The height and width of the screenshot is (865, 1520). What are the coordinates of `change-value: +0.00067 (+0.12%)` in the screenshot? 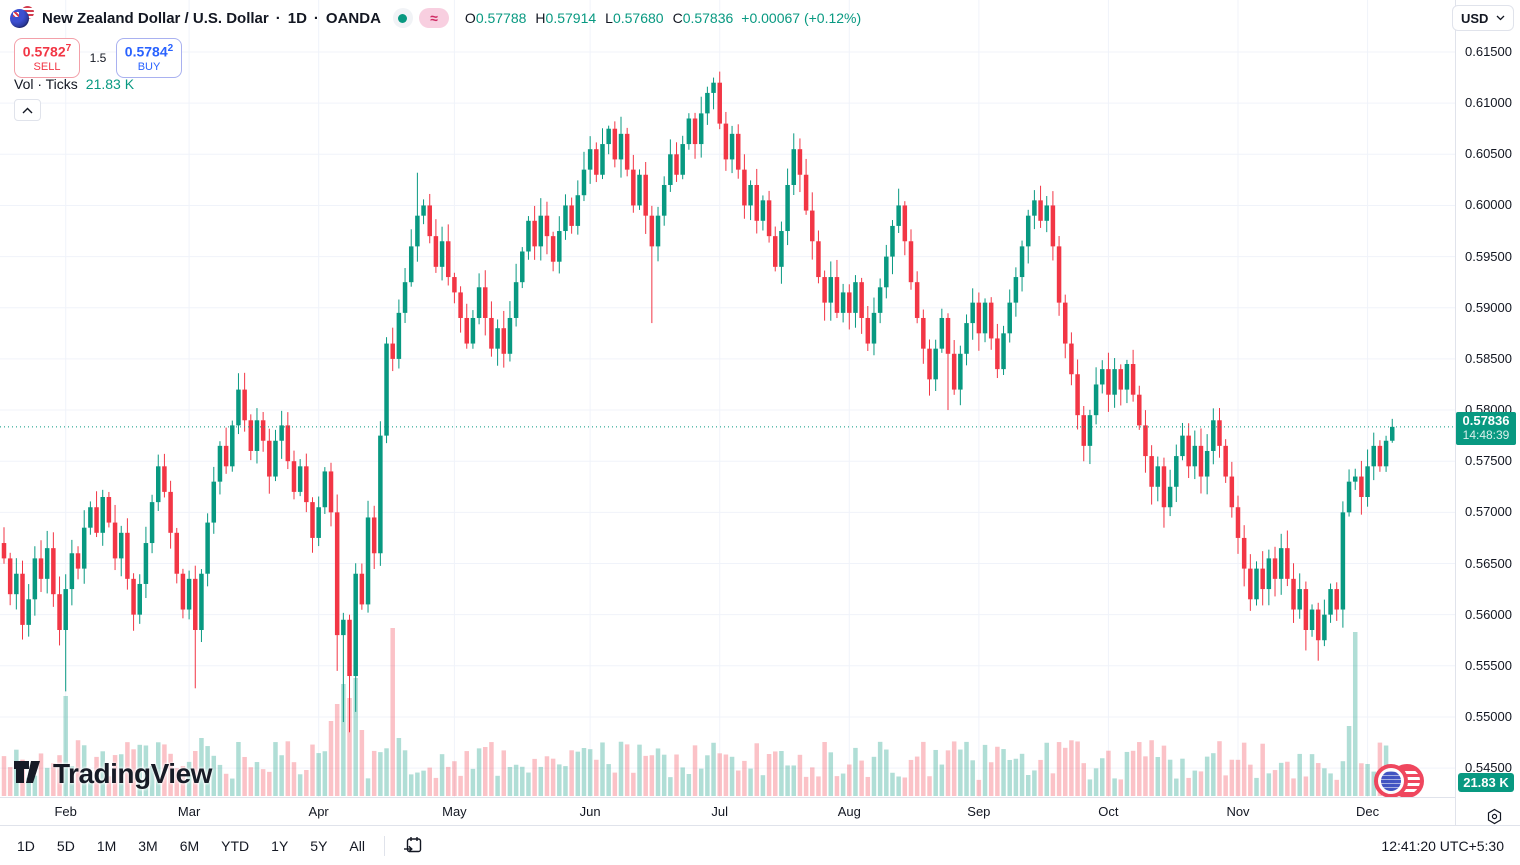 It's located at (801, 18).